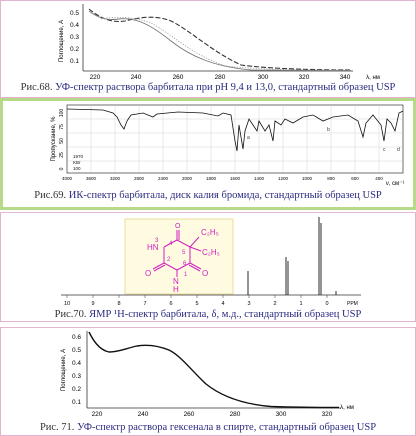  What do you see at coordinates (210, 232) in the screenshot?
I see `ethyl-top-label: C₂H₅` at bounding box center [210, 232].